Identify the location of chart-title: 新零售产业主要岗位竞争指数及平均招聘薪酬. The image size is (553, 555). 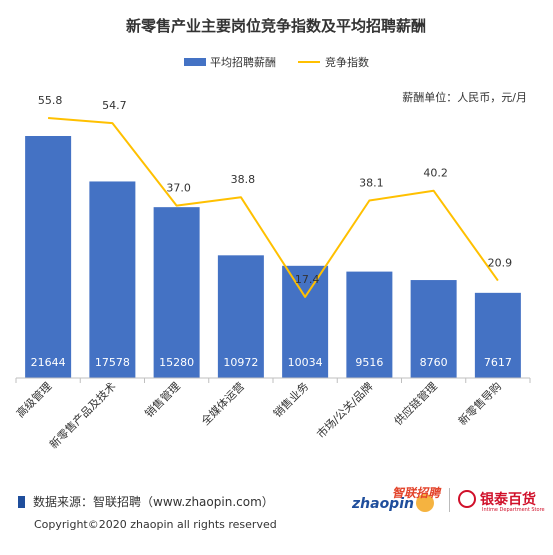
(276, 26).